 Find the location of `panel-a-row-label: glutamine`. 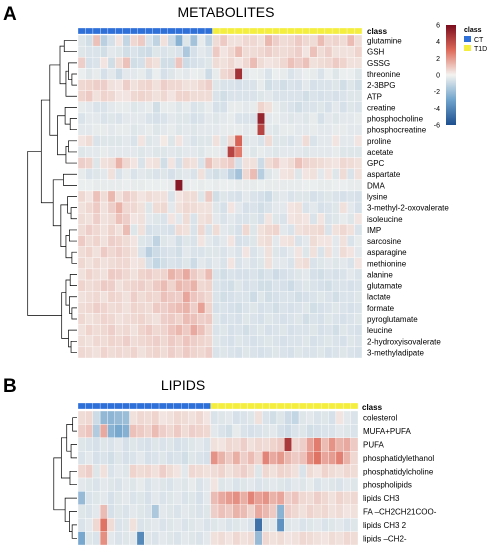

panel-a-row-label: glutamine is located at coordinates (384, 41).